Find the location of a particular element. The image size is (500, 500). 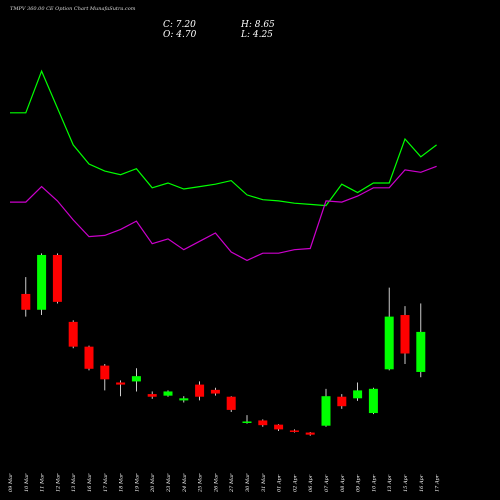

x-tick-label: 19 Mar is located at coordinates (137, 482).